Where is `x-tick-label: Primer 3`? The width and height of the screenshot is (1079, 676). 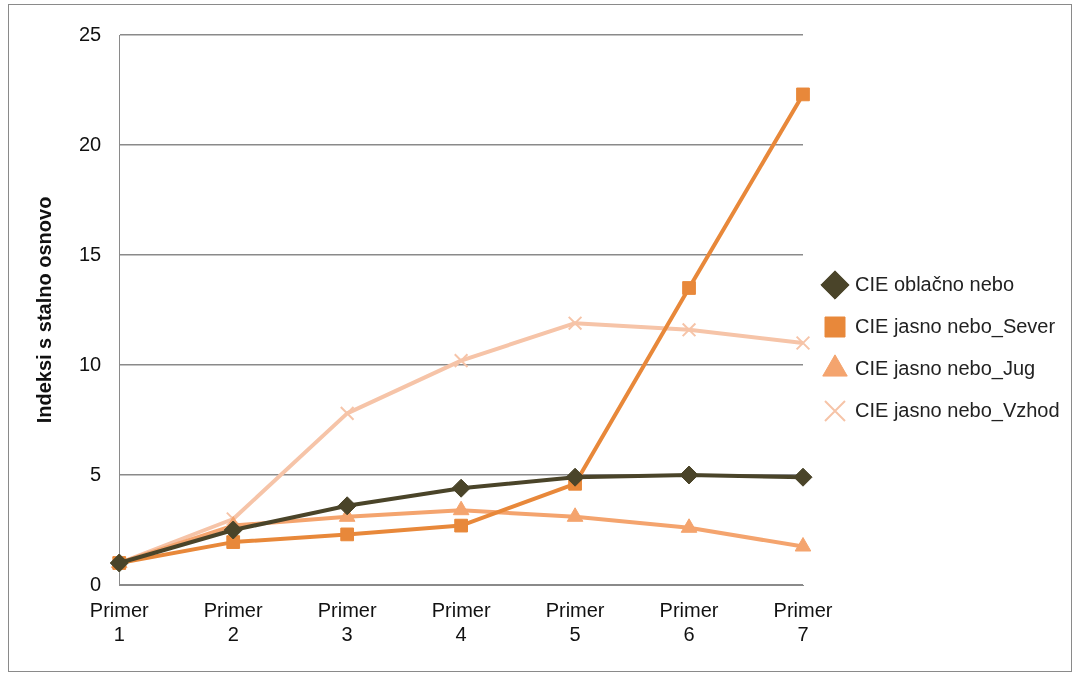 x-tick-label: Primer 3 is located at coordinates (347, 621).